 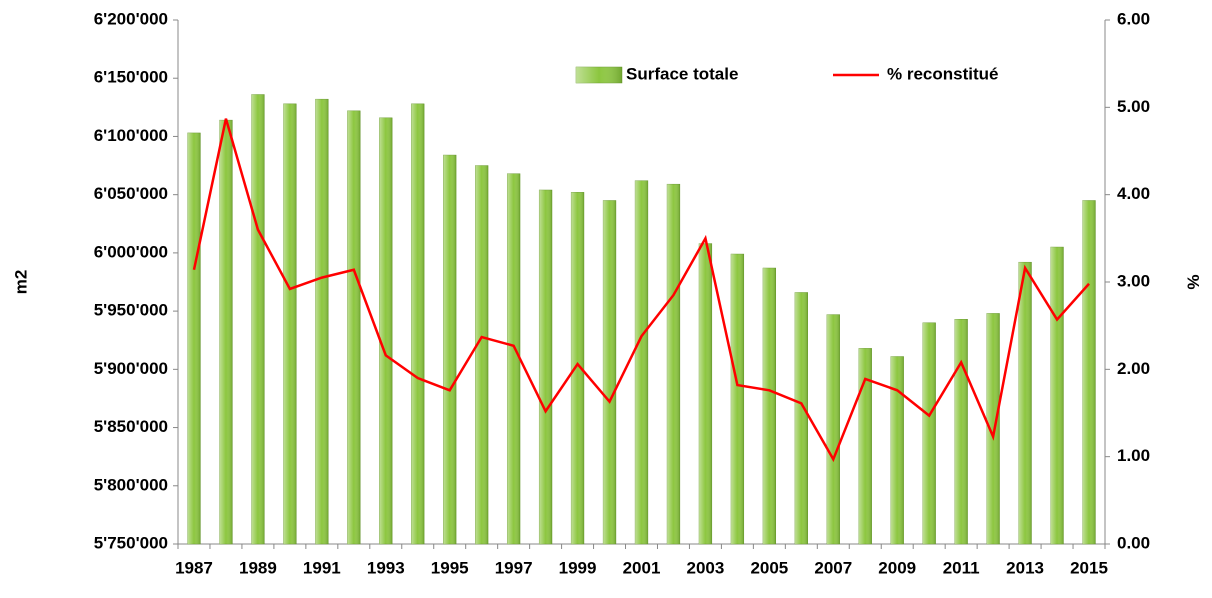 What do you see at coordinates (1133, 542) in the screenshot?
I see `y2-tick-label: 0.00` at bounding box center [1133, 542].